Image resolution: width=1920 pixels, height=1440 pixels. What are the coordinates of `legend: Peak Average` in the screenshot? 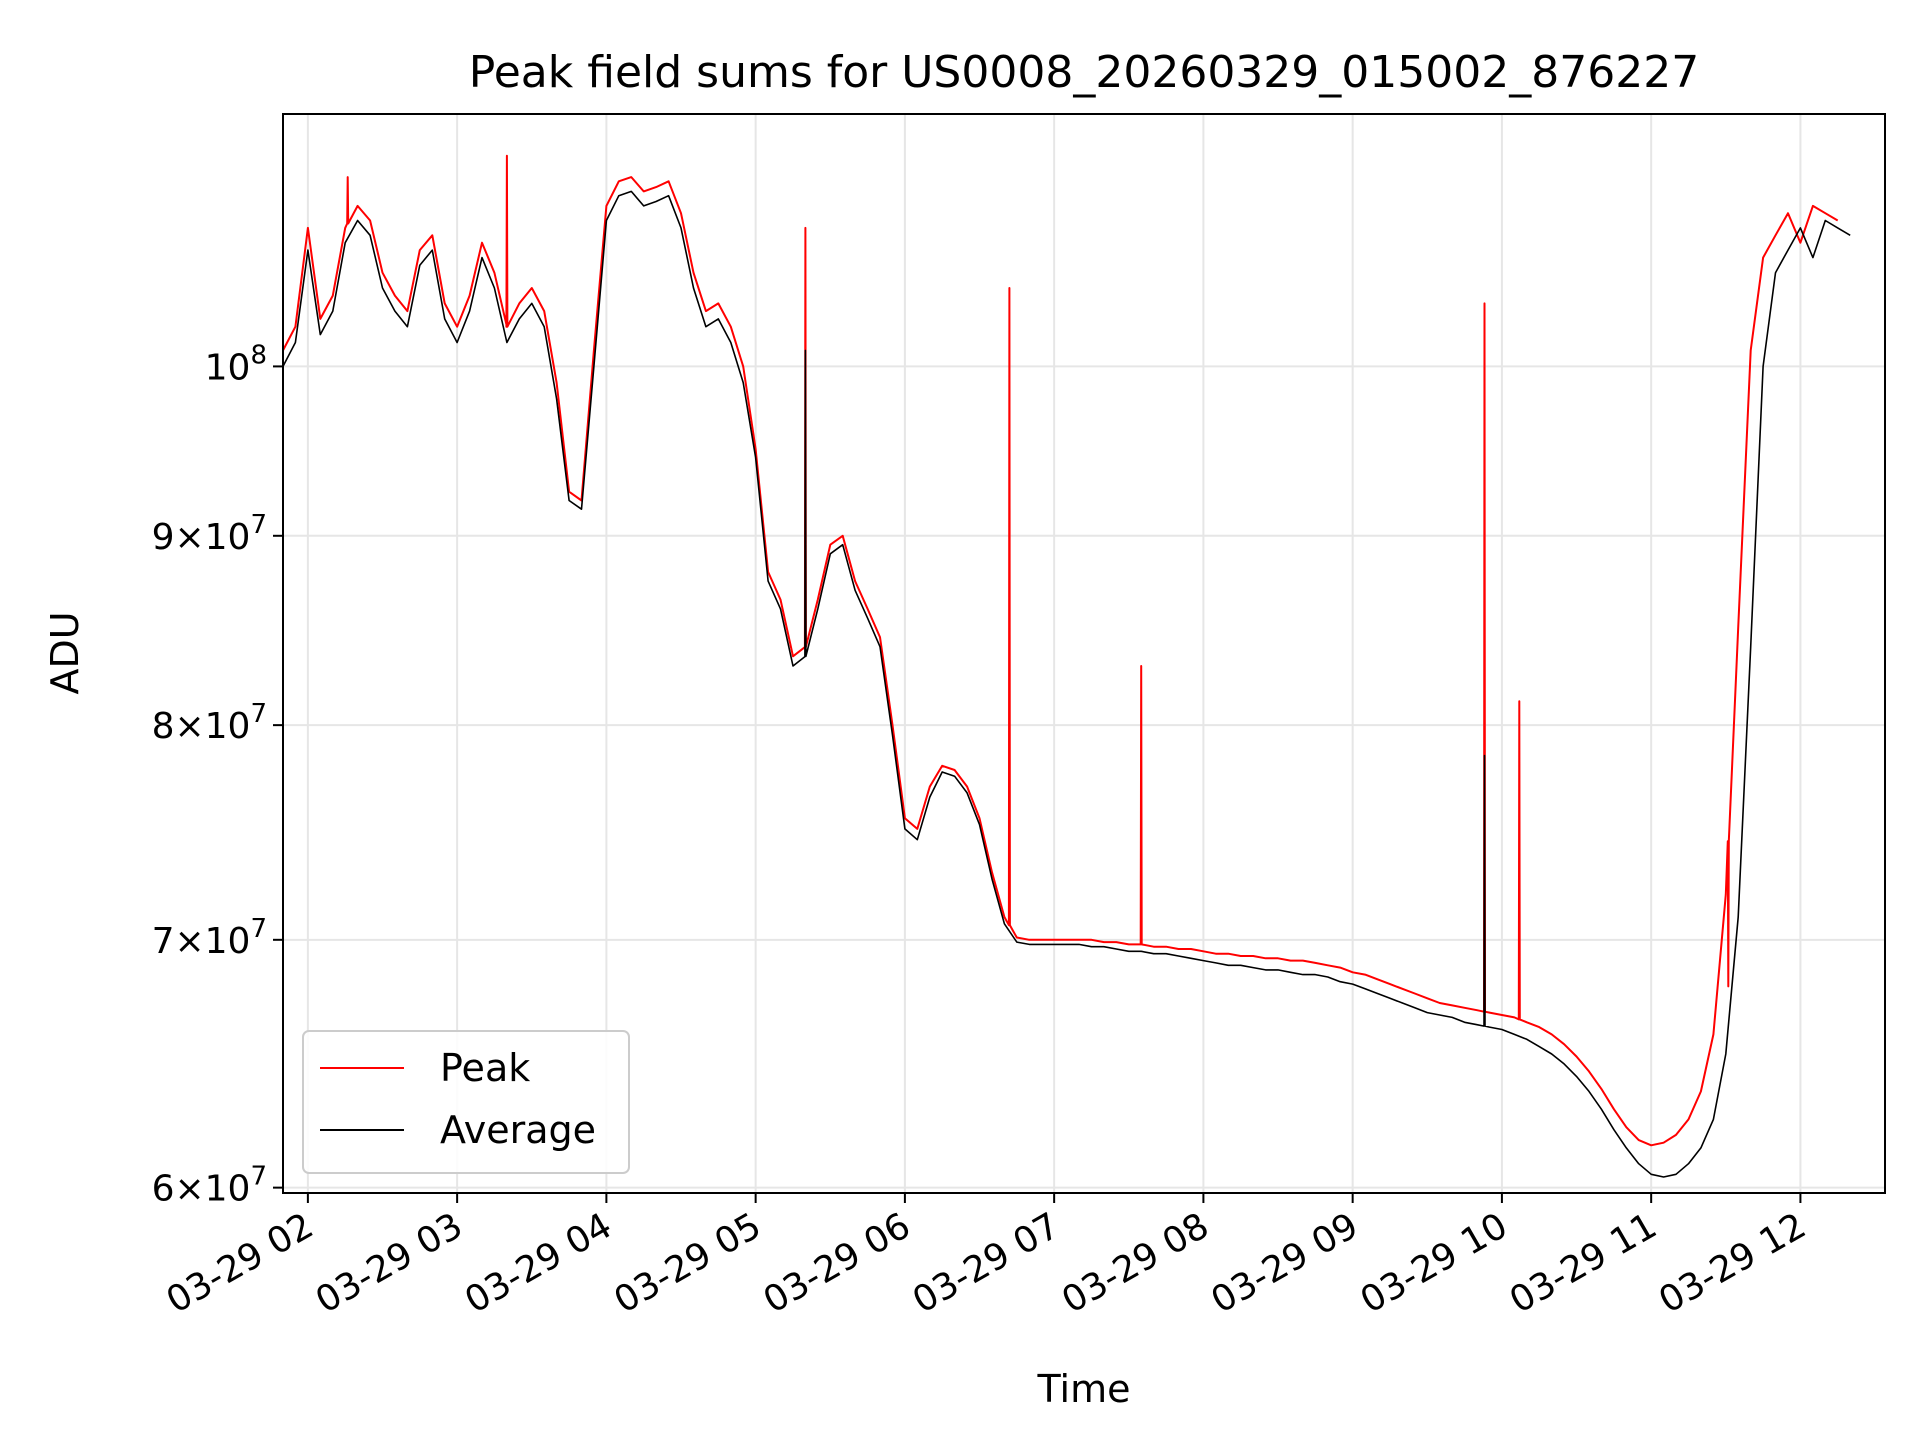 It's located at (466, 1102).